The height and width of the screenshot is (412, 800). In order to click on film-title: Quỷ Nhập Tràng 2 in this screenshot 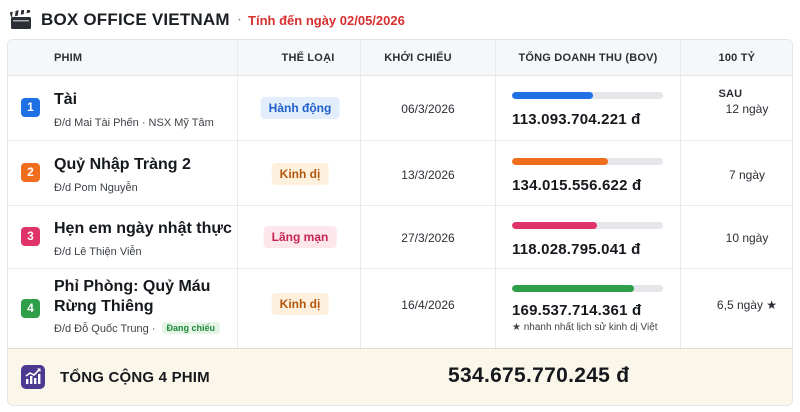, I will do `click(122, 164)`.